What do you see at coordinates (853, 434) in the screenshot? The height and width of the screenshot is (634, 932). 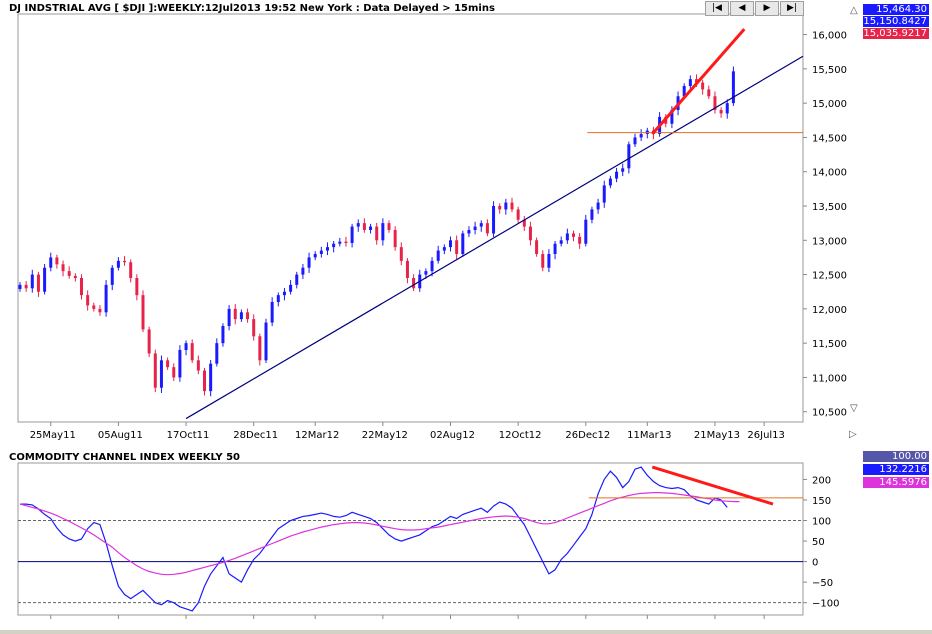 I see `arrow-right-icon: ▷` at bounding box center [853, 434].